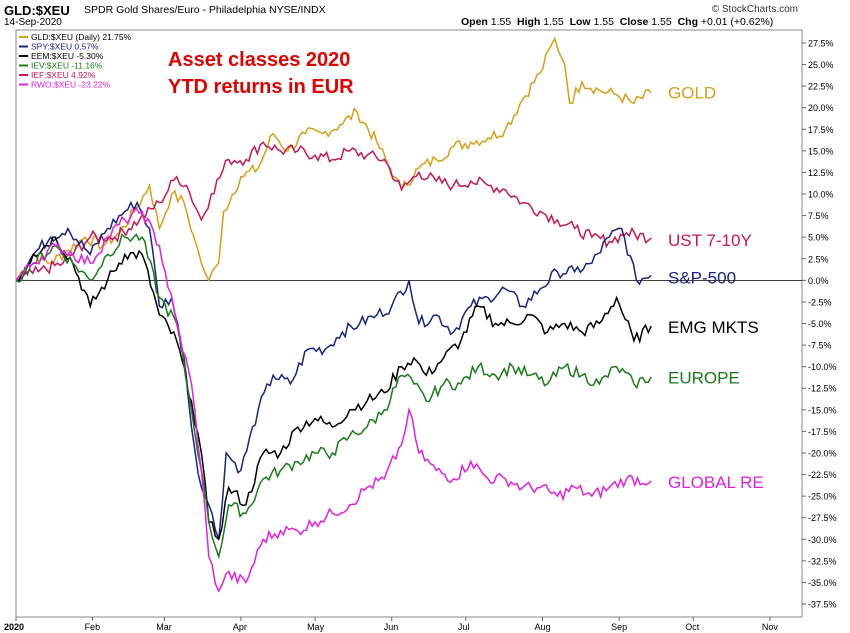 Image resolution: width=850 pixels, height=633 pixels. Describe the element at coordinates (821, 195) in the screenshot. I see `y-tick-label: 10.0%` at that location.